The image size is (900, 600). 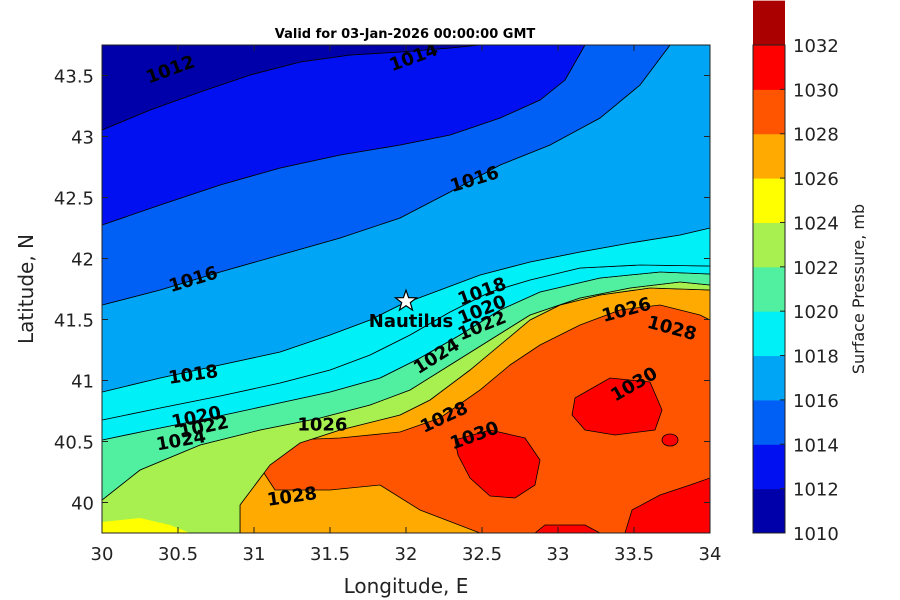 What do you see at coordinates (178, 554) in the screenshot?
I see `x-tick-label: 30.5` at bounding box center [178, 554].